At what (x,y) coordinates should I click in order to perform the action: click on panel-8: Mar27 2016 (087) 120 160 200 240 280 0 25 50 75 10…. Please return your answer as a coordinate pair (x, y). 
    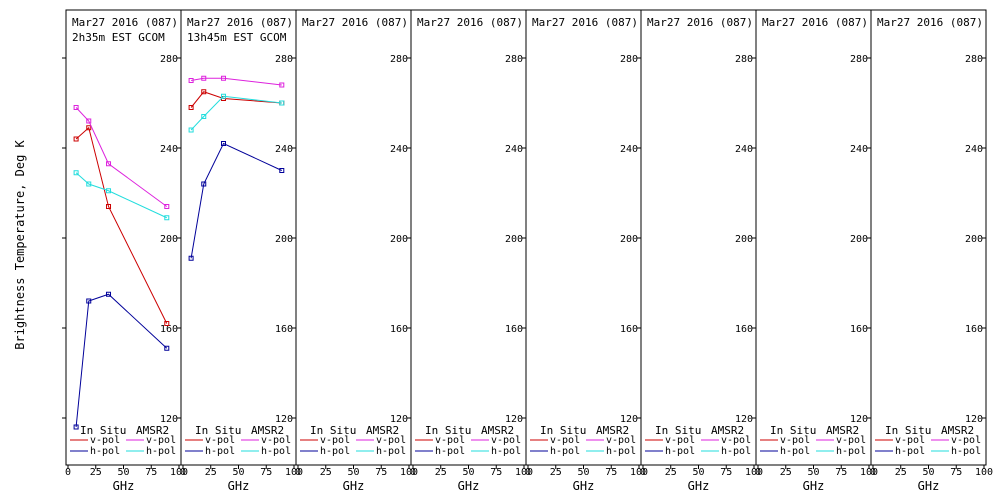
    Looking at the image, I should click on (931, 251).